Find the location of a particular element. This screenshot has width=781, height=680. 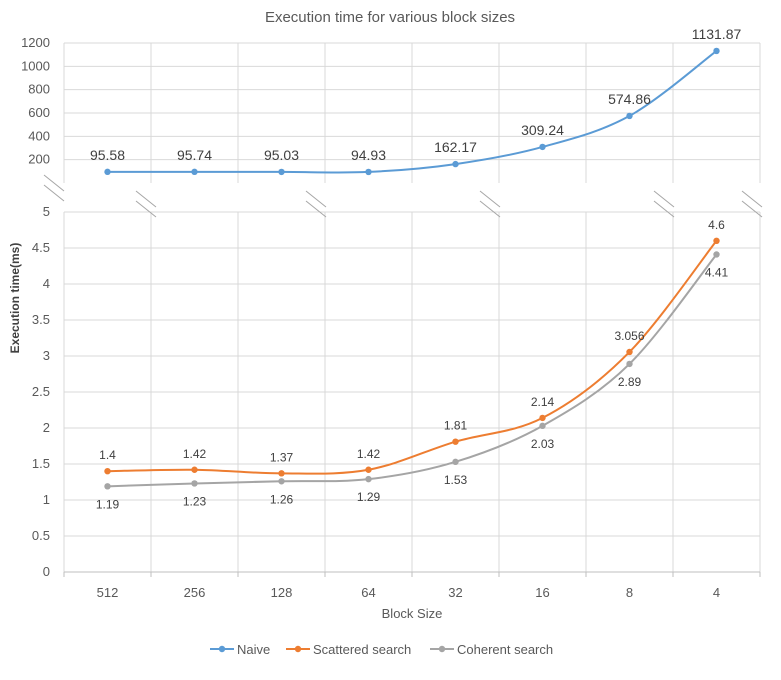

data-label-scattered-search: 1.37 is located at coordinates (282, 457).